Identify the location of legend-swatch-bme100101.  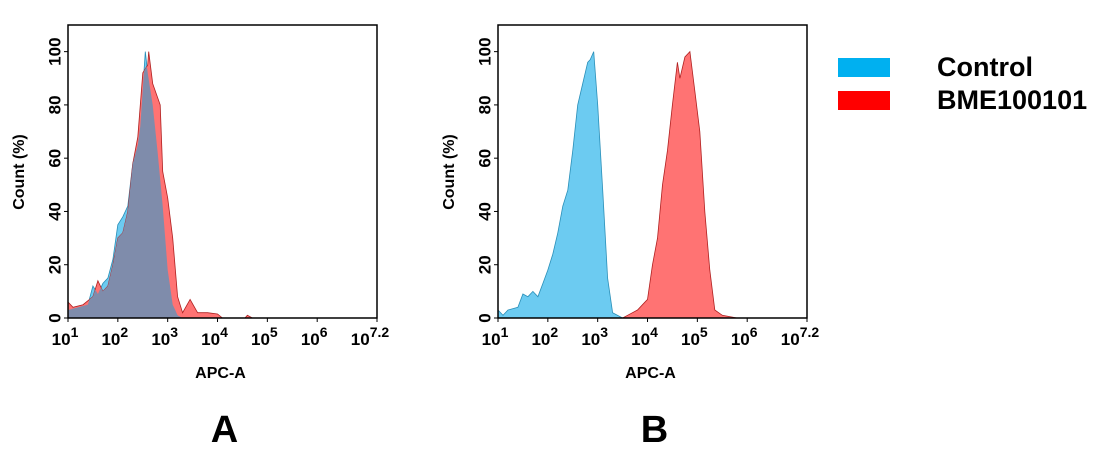
(864, 100).